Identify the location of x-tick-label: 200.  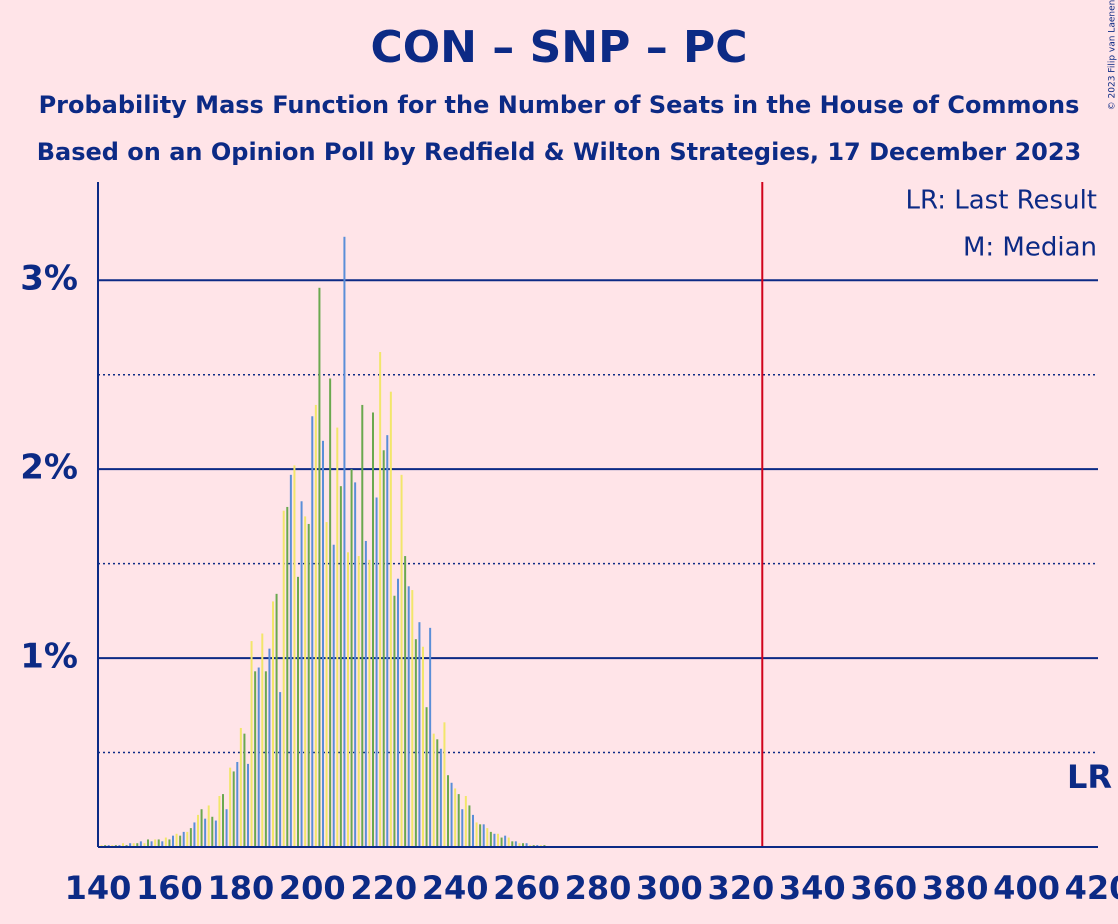
(312, 888).